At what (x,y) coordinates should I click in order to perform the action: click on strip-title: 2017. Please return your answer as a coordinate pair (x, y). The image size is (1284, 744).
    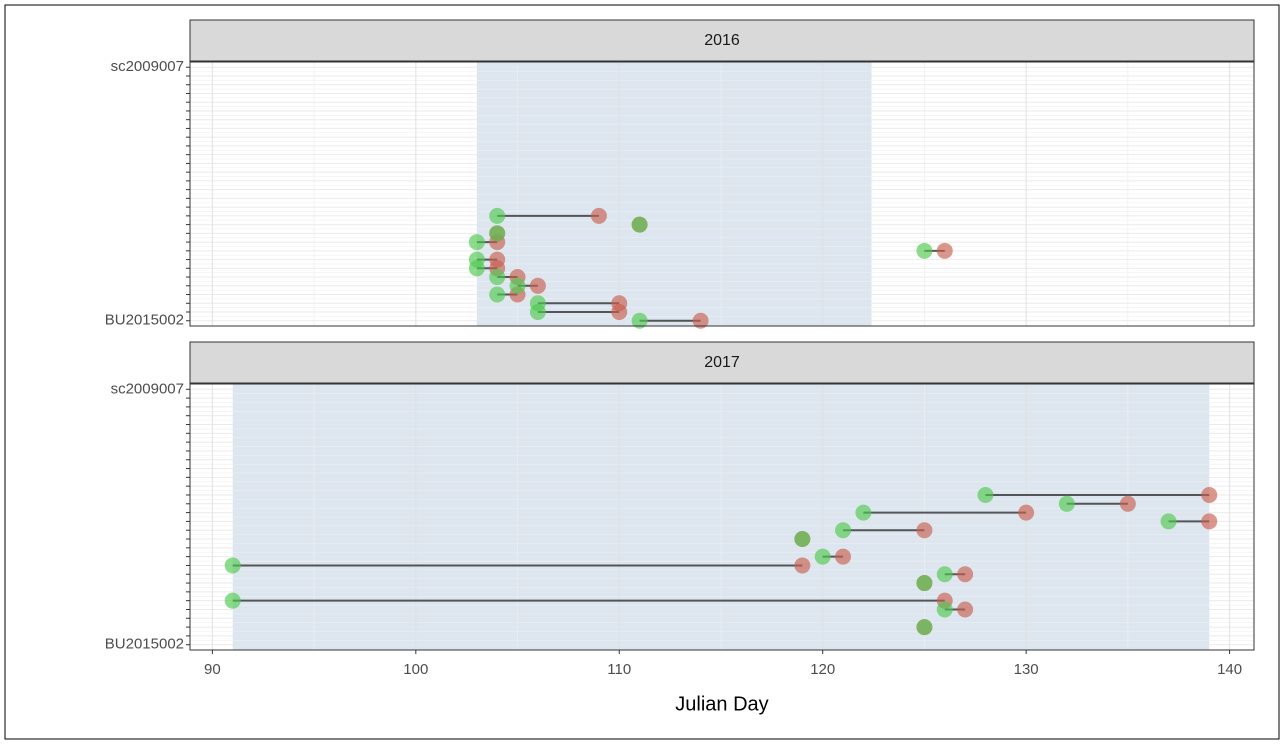
    Looking at the image, I should click on (722, 362).